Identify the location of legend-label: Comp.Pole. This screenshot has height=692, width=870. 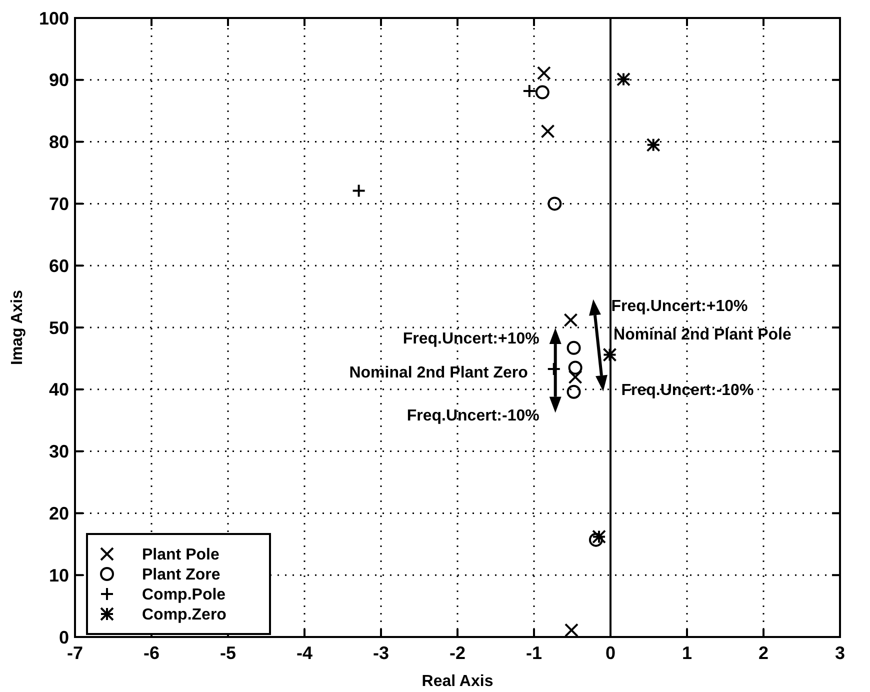
(184, 595).